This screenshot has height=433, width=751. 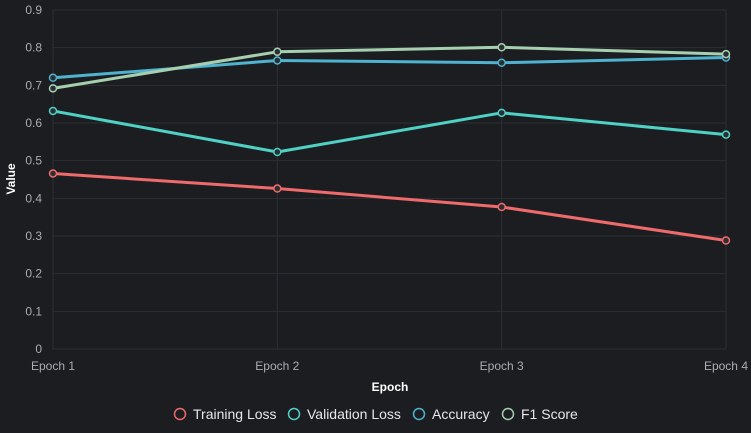 What do you see at coordinates (33, 123) in the screenshot?
I see `y-tick-label: 0.6` at bounding box center [33, 123].